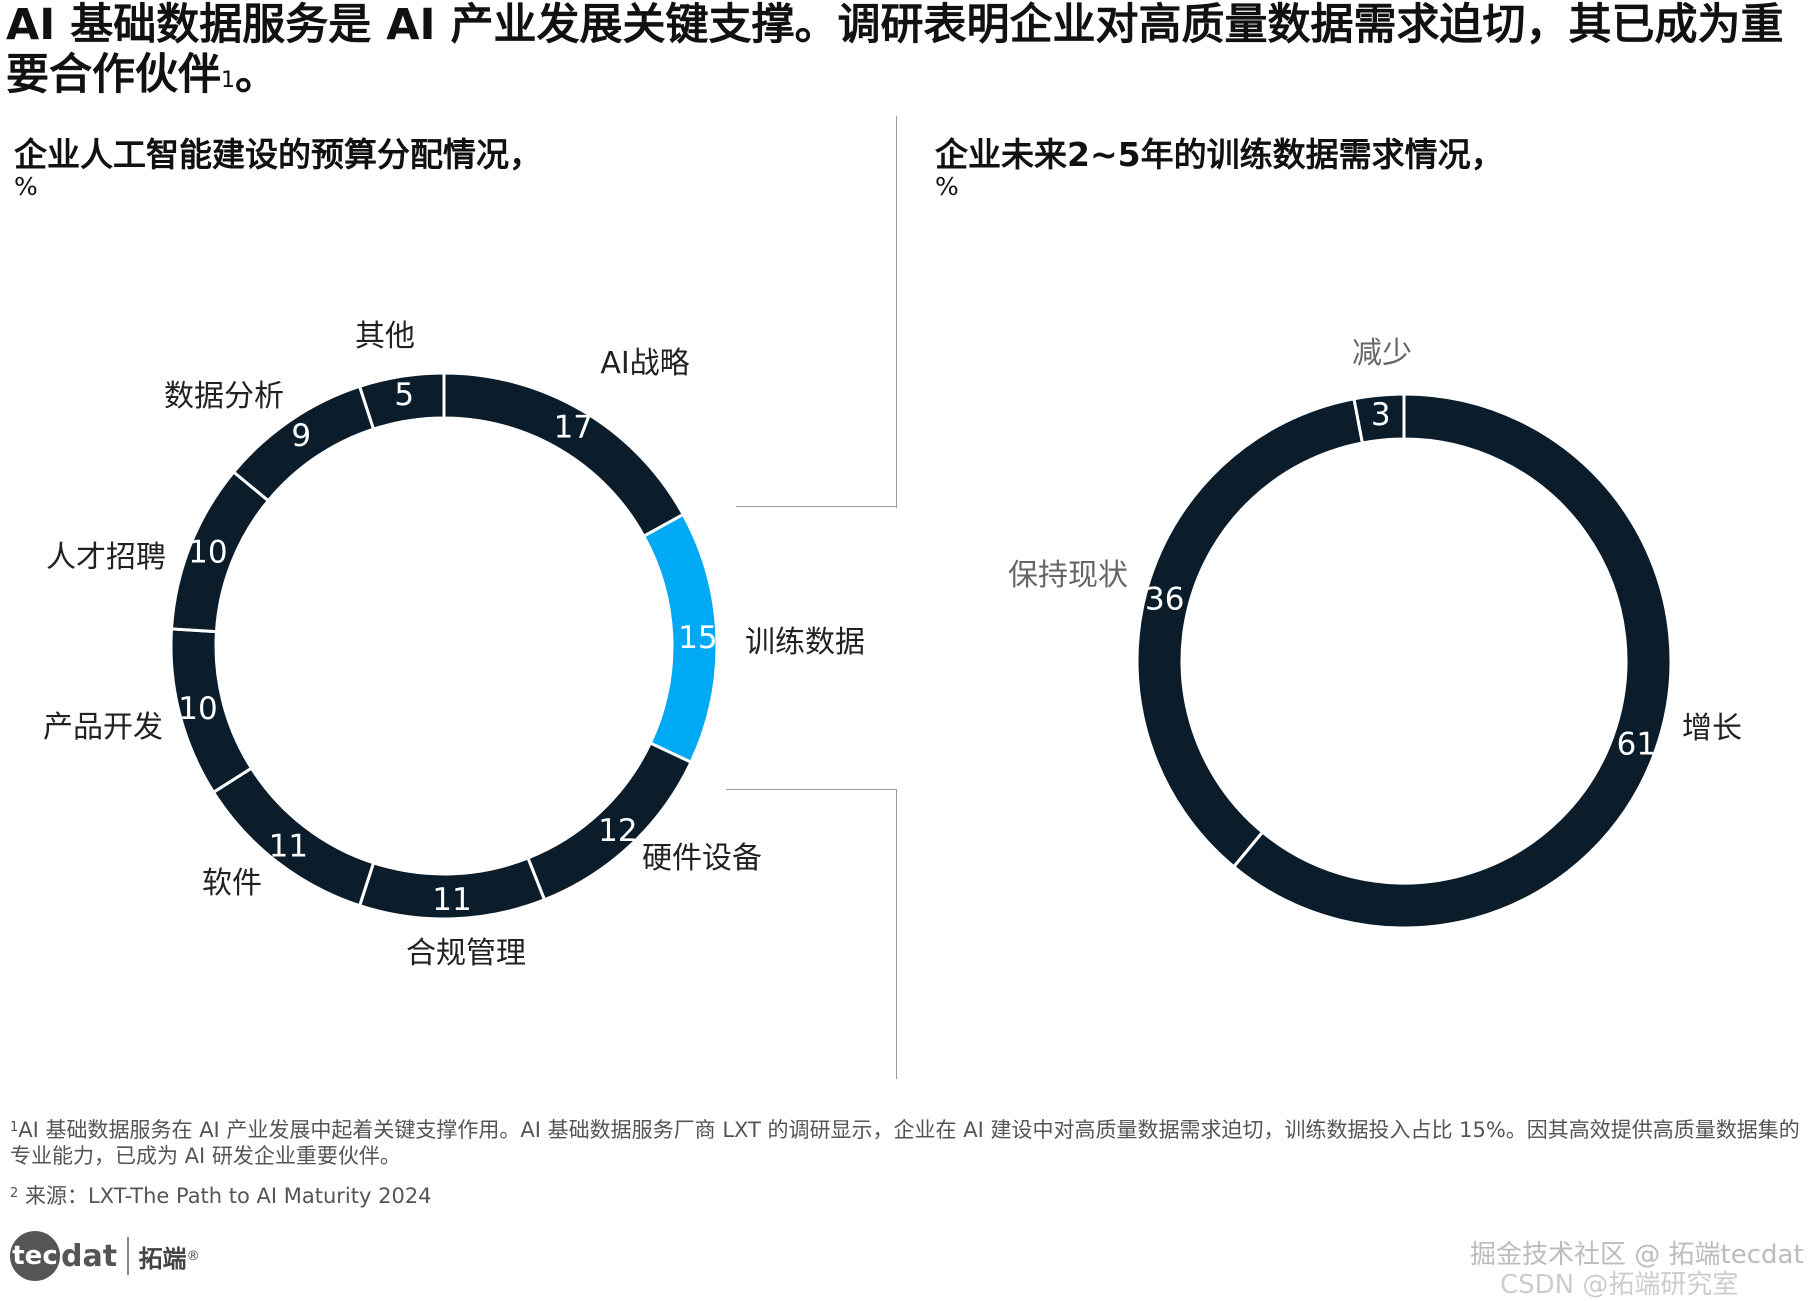  What do you see at coordinates (224, 396) in the screenshot?
I see `category-label: 数据分析` at bounding box center [224, 396].